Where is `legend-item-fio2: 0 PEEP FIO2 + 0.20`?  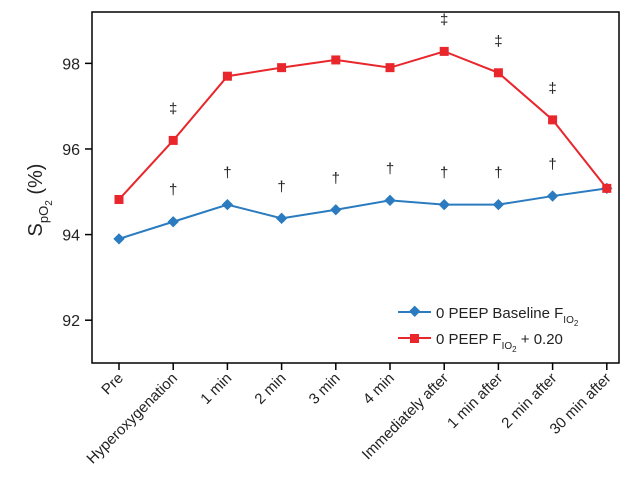 legend-item-fio2: 0 PEEP FIO2 + 0.20 is located at coordinates (480, 342).